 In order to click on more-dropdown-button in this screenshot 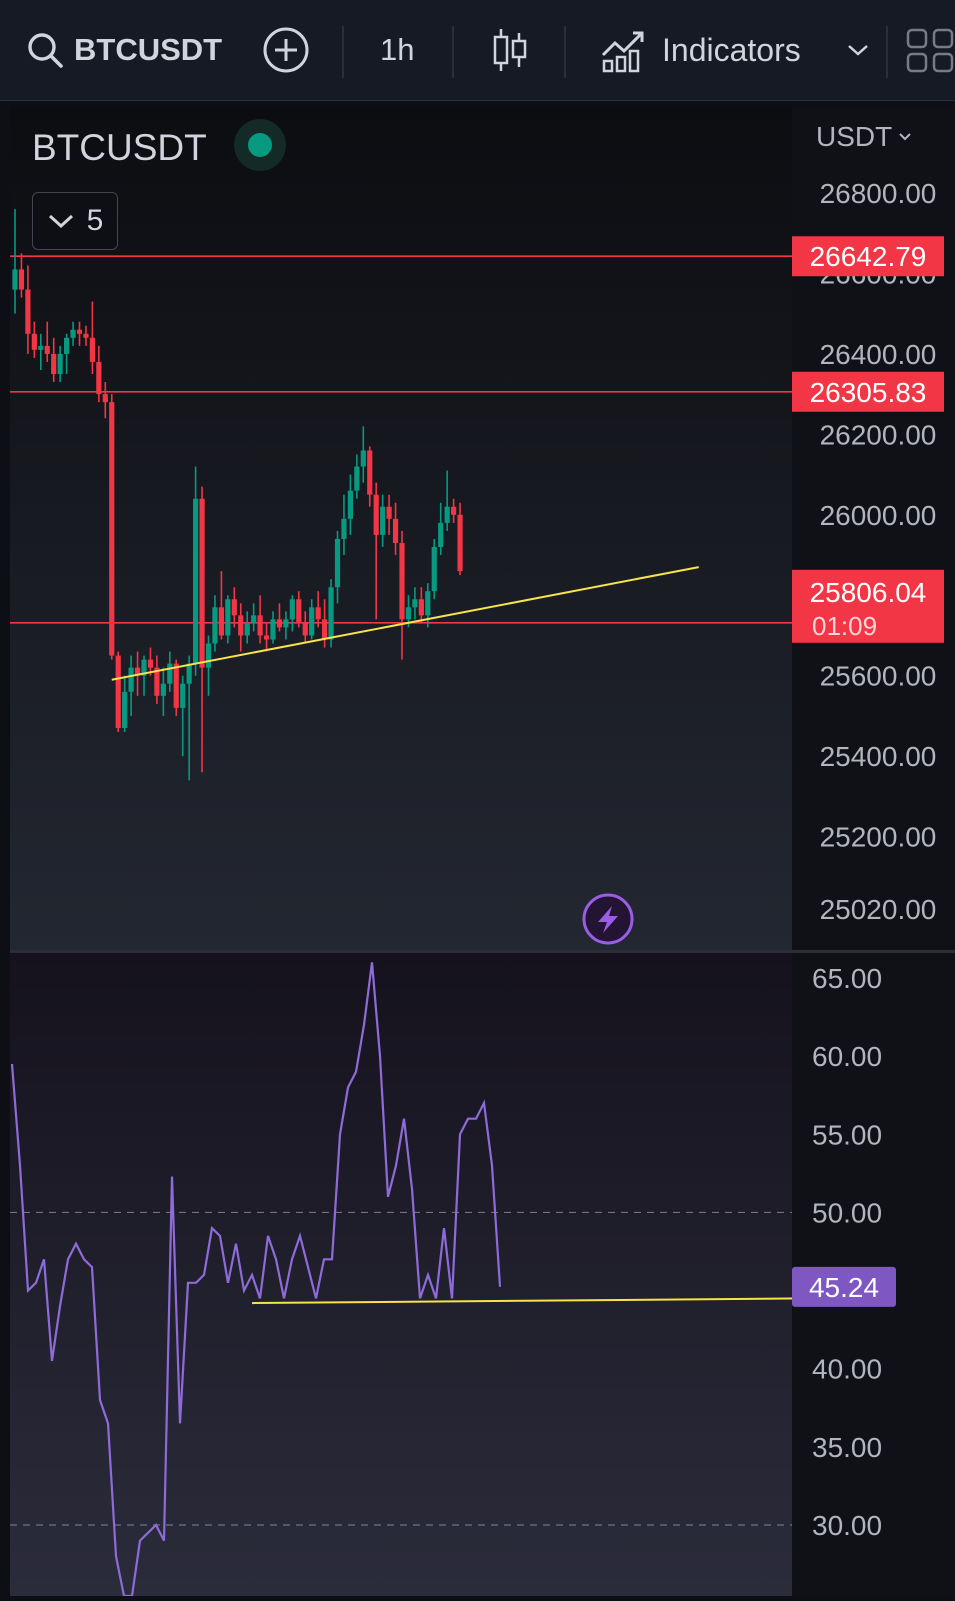, I will do `click(858, 50)`.